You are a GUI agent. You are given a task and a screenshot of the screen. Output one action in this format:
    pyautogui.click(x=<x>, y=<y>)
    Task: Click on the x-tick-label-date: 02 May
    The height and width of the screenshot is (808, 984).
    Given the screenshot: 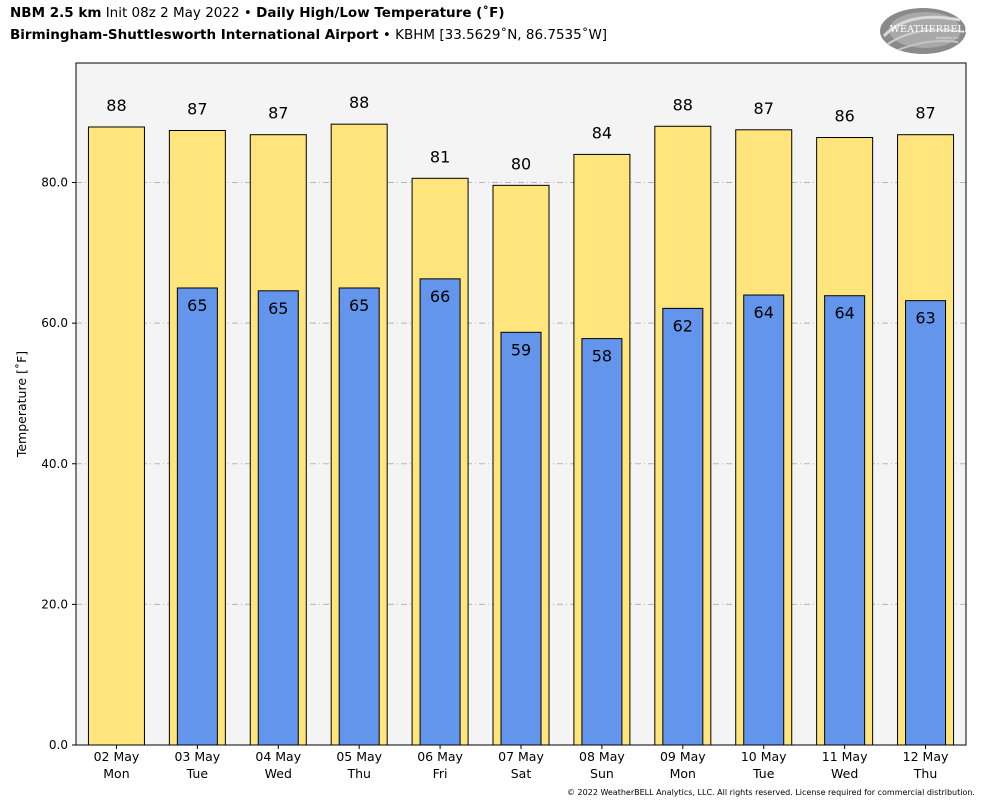 What is the action you would take?
    pyautogui.click(x=117, y=756)
    